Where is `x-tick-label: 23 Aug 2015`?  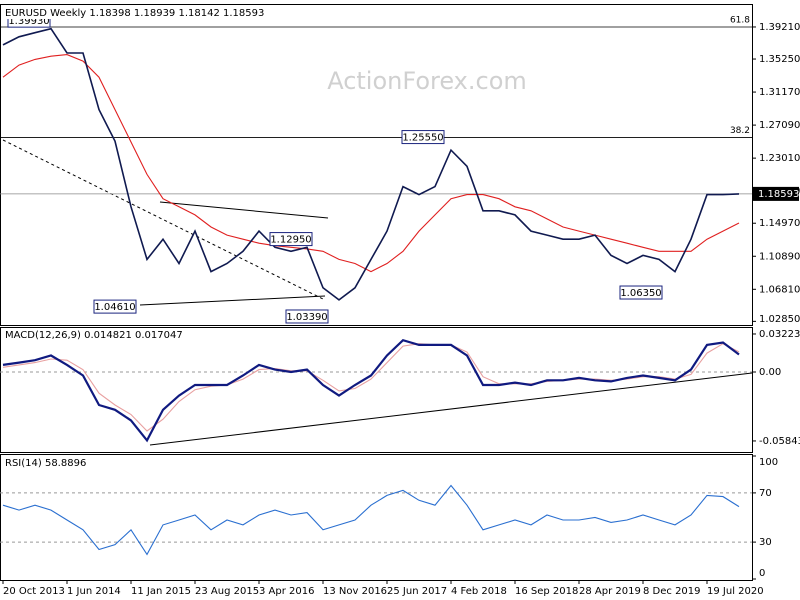 x-tick-label: 23 Aug 2015 is located at coordinates (227, 591).